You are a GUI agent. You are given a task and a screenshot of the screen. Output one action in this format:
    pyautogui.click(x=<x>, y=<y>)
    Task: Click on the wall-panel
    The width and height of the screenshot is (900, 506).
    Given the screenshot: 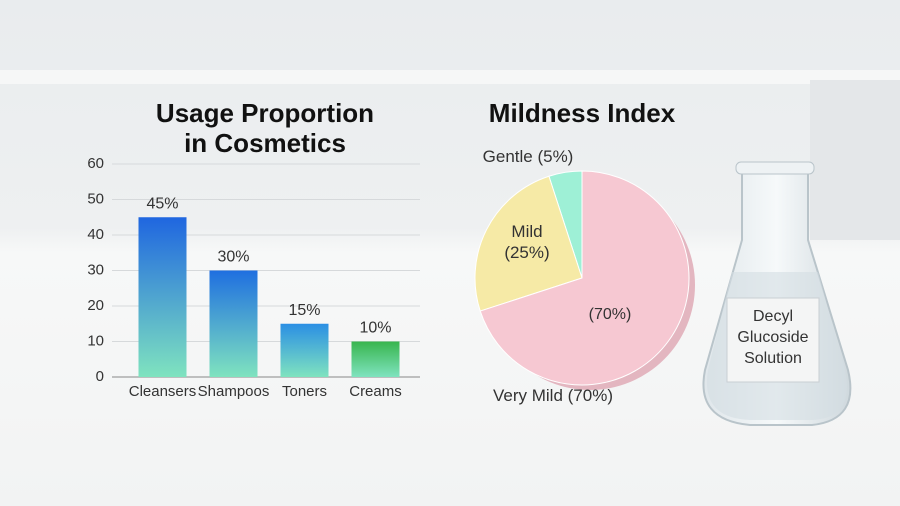 What is the action you would take?
    pyautogui.click(x=855, y=160)
    